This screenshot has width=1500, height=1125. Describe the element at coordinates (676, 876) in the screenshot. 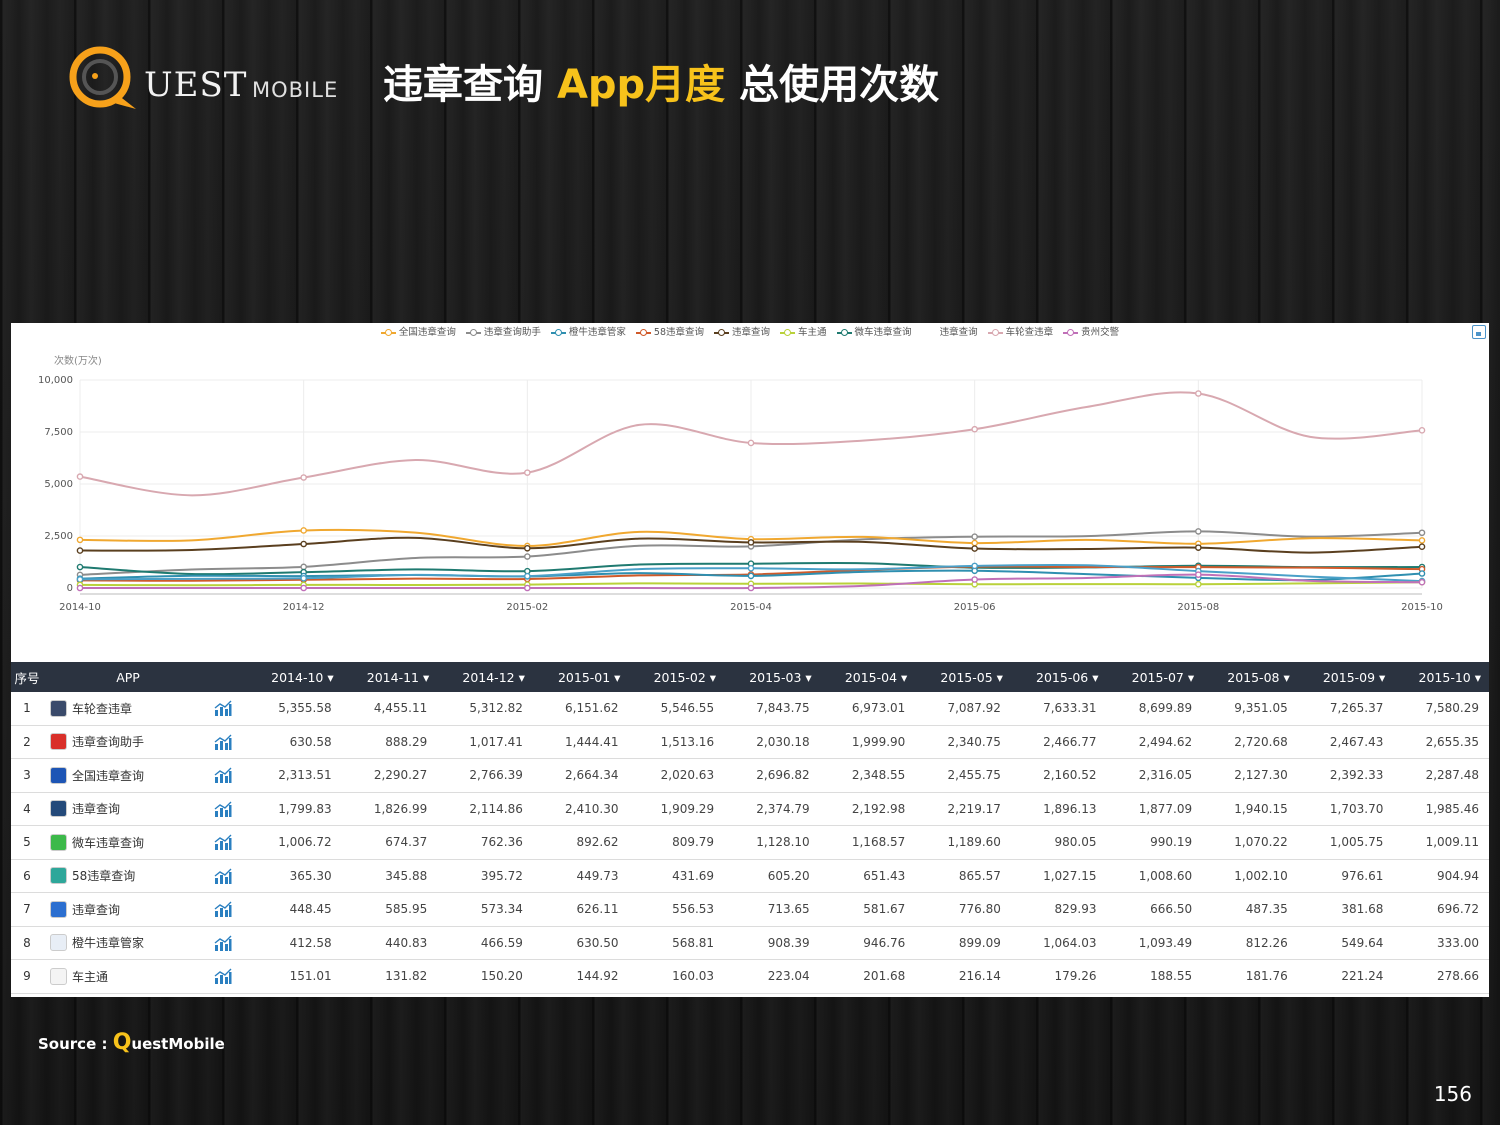

I see `cell-value: 431.69` at that location.